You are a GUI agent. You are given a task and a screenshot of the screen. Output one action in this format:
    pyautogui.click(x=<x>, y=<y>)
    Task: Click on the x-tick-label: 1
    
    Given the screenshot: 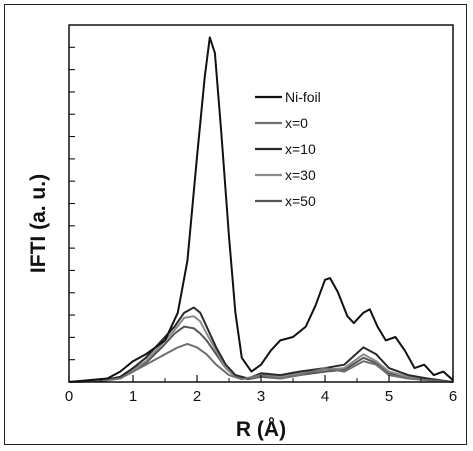 What is the action you would take?
    pyautogui.click(x=133, y=396)
    